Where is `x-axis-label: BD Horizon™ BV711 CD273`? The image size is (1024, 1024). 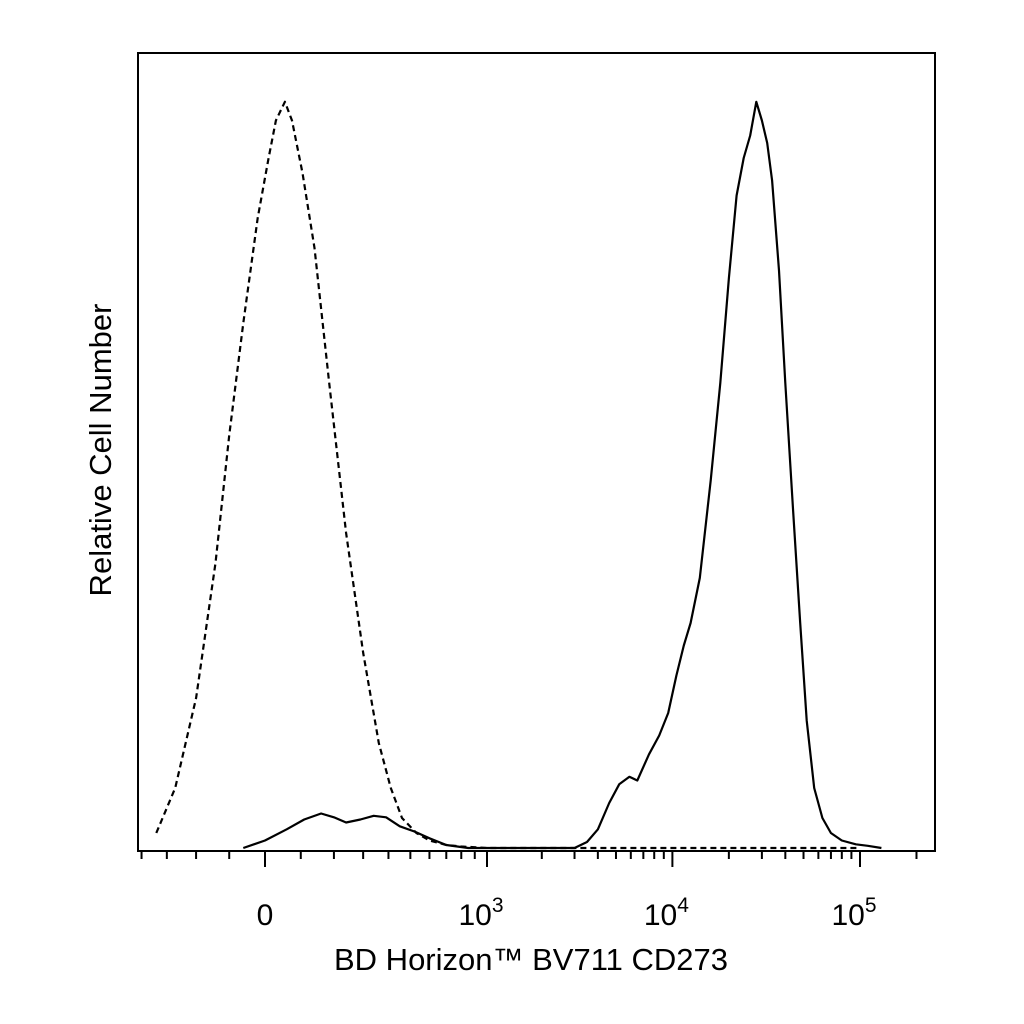
x-axis-label: BD Horizon™ BV711 CD273 is located at coordinates (531, 959).